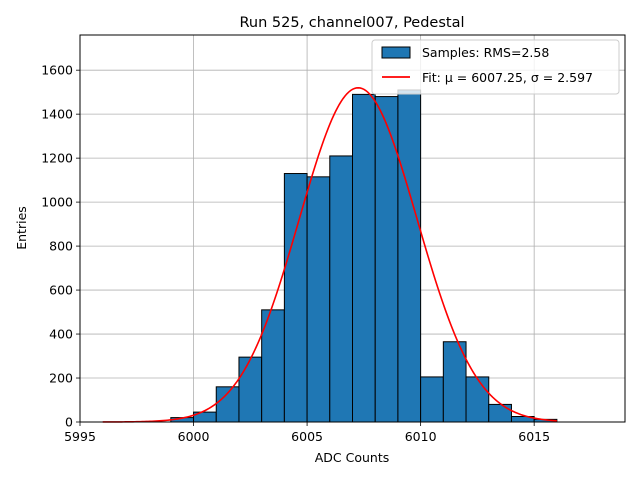 Image resolution: width=640 pixels, height=480 pixels. Describe the element at coordinates (194, 436) in the screenshot. I see `x-tick-label: 6000` at that location.